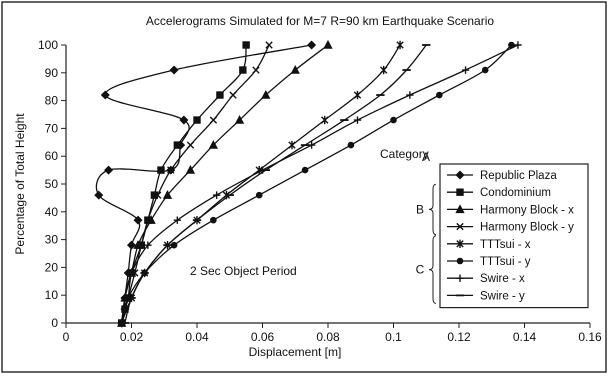  Describe the element at coordinates (393, 337) in the screenshot. I see `x-tick-label: 0.1` at that location.